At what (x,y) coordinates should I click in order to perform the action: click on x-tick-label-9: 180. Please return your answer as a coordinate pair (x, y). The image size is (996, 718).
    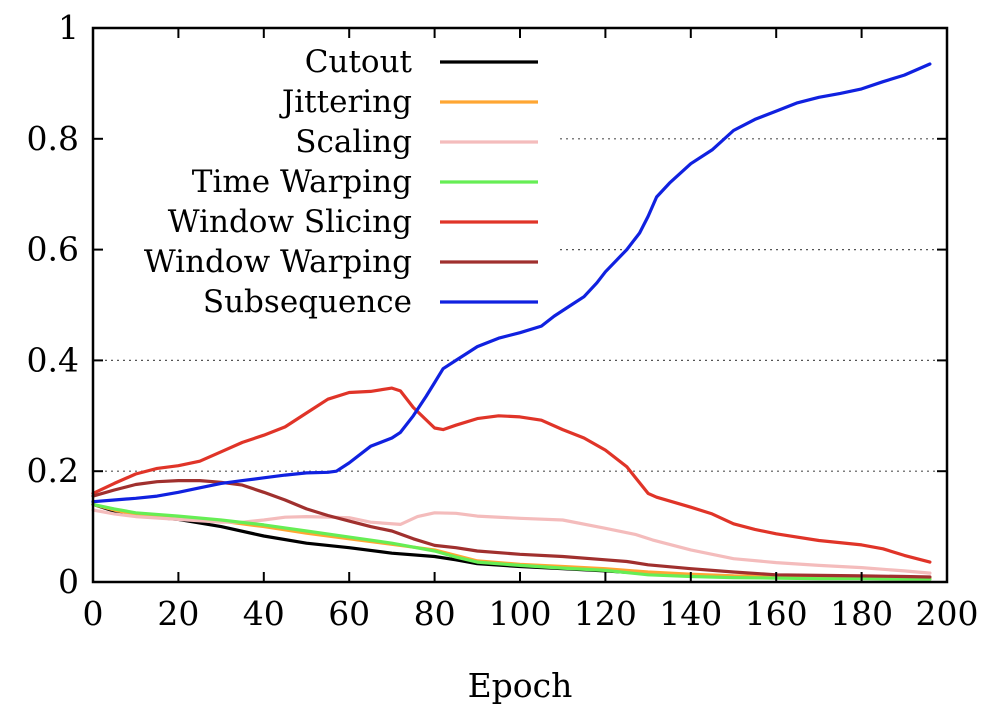
    Looking at the image, I should click on (861, 613).